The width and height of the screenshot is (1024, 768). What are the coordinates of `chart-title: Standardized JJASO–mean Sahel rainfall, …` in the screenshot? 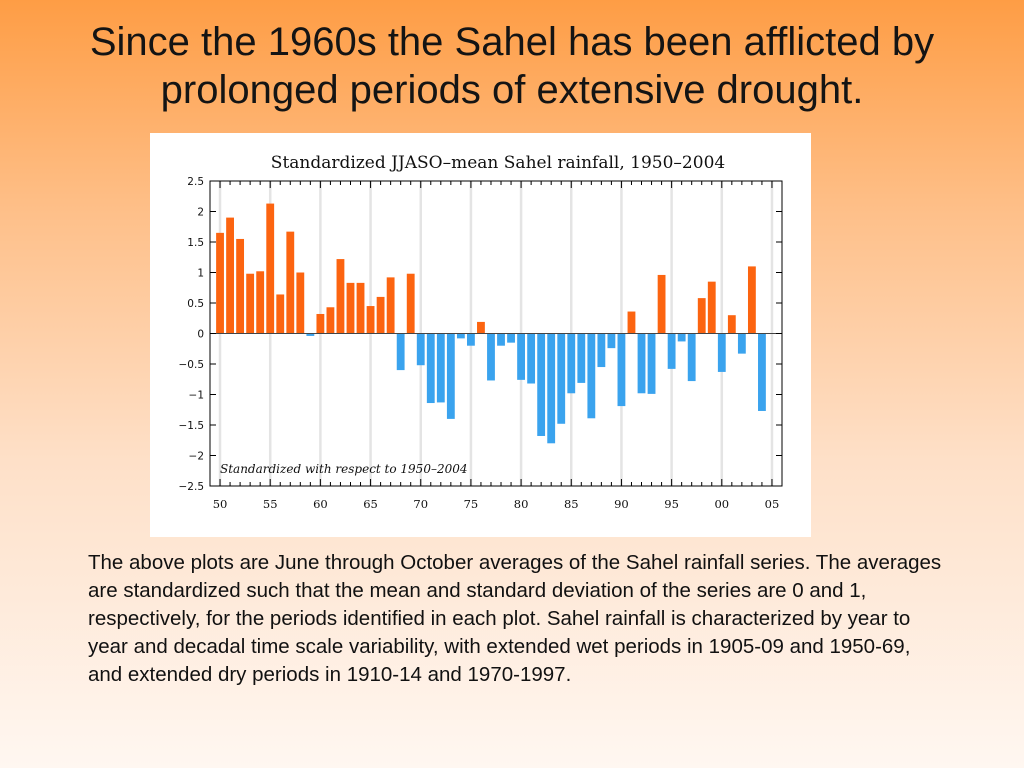 It's located at (498, 163).